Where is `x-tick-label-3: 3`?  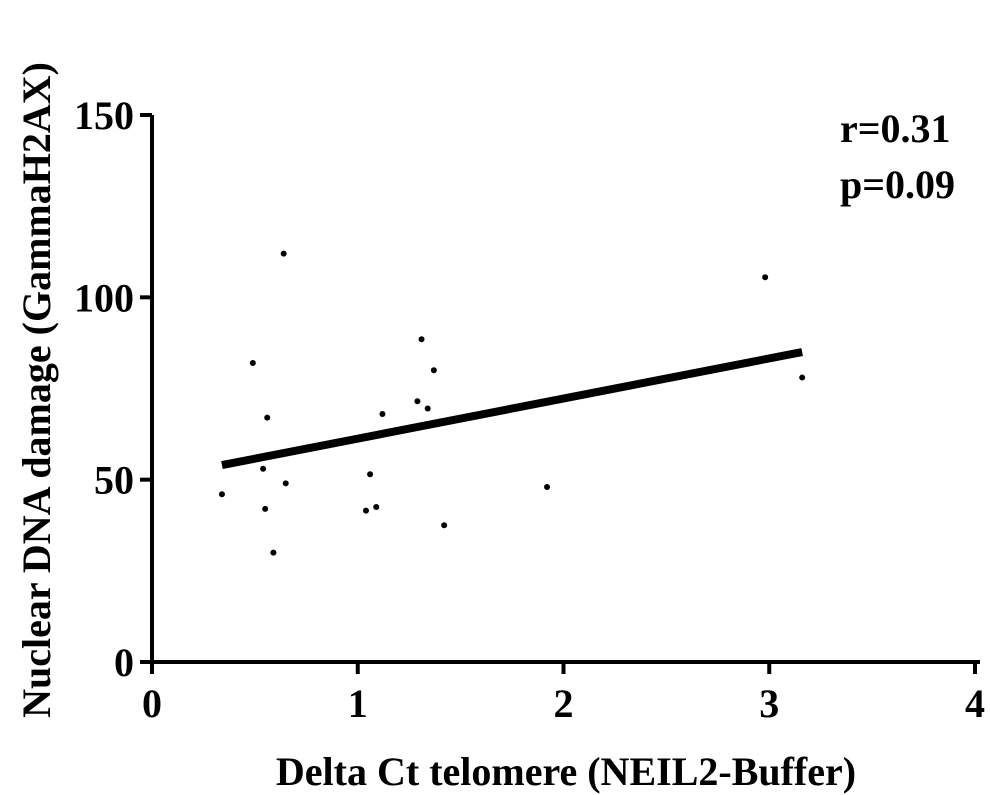 x-tick-label-3: 3 is located at coordinates (769, 703).